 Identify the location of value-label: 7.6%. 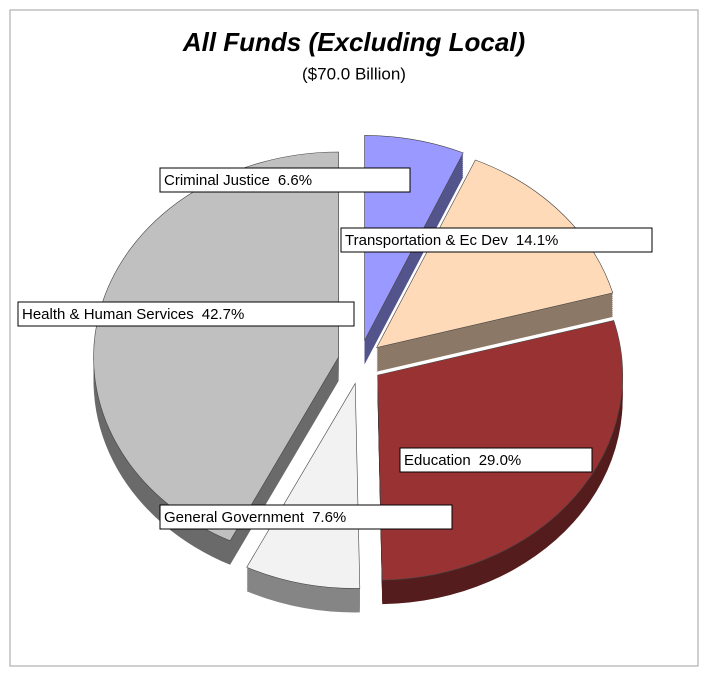
(329, 517).